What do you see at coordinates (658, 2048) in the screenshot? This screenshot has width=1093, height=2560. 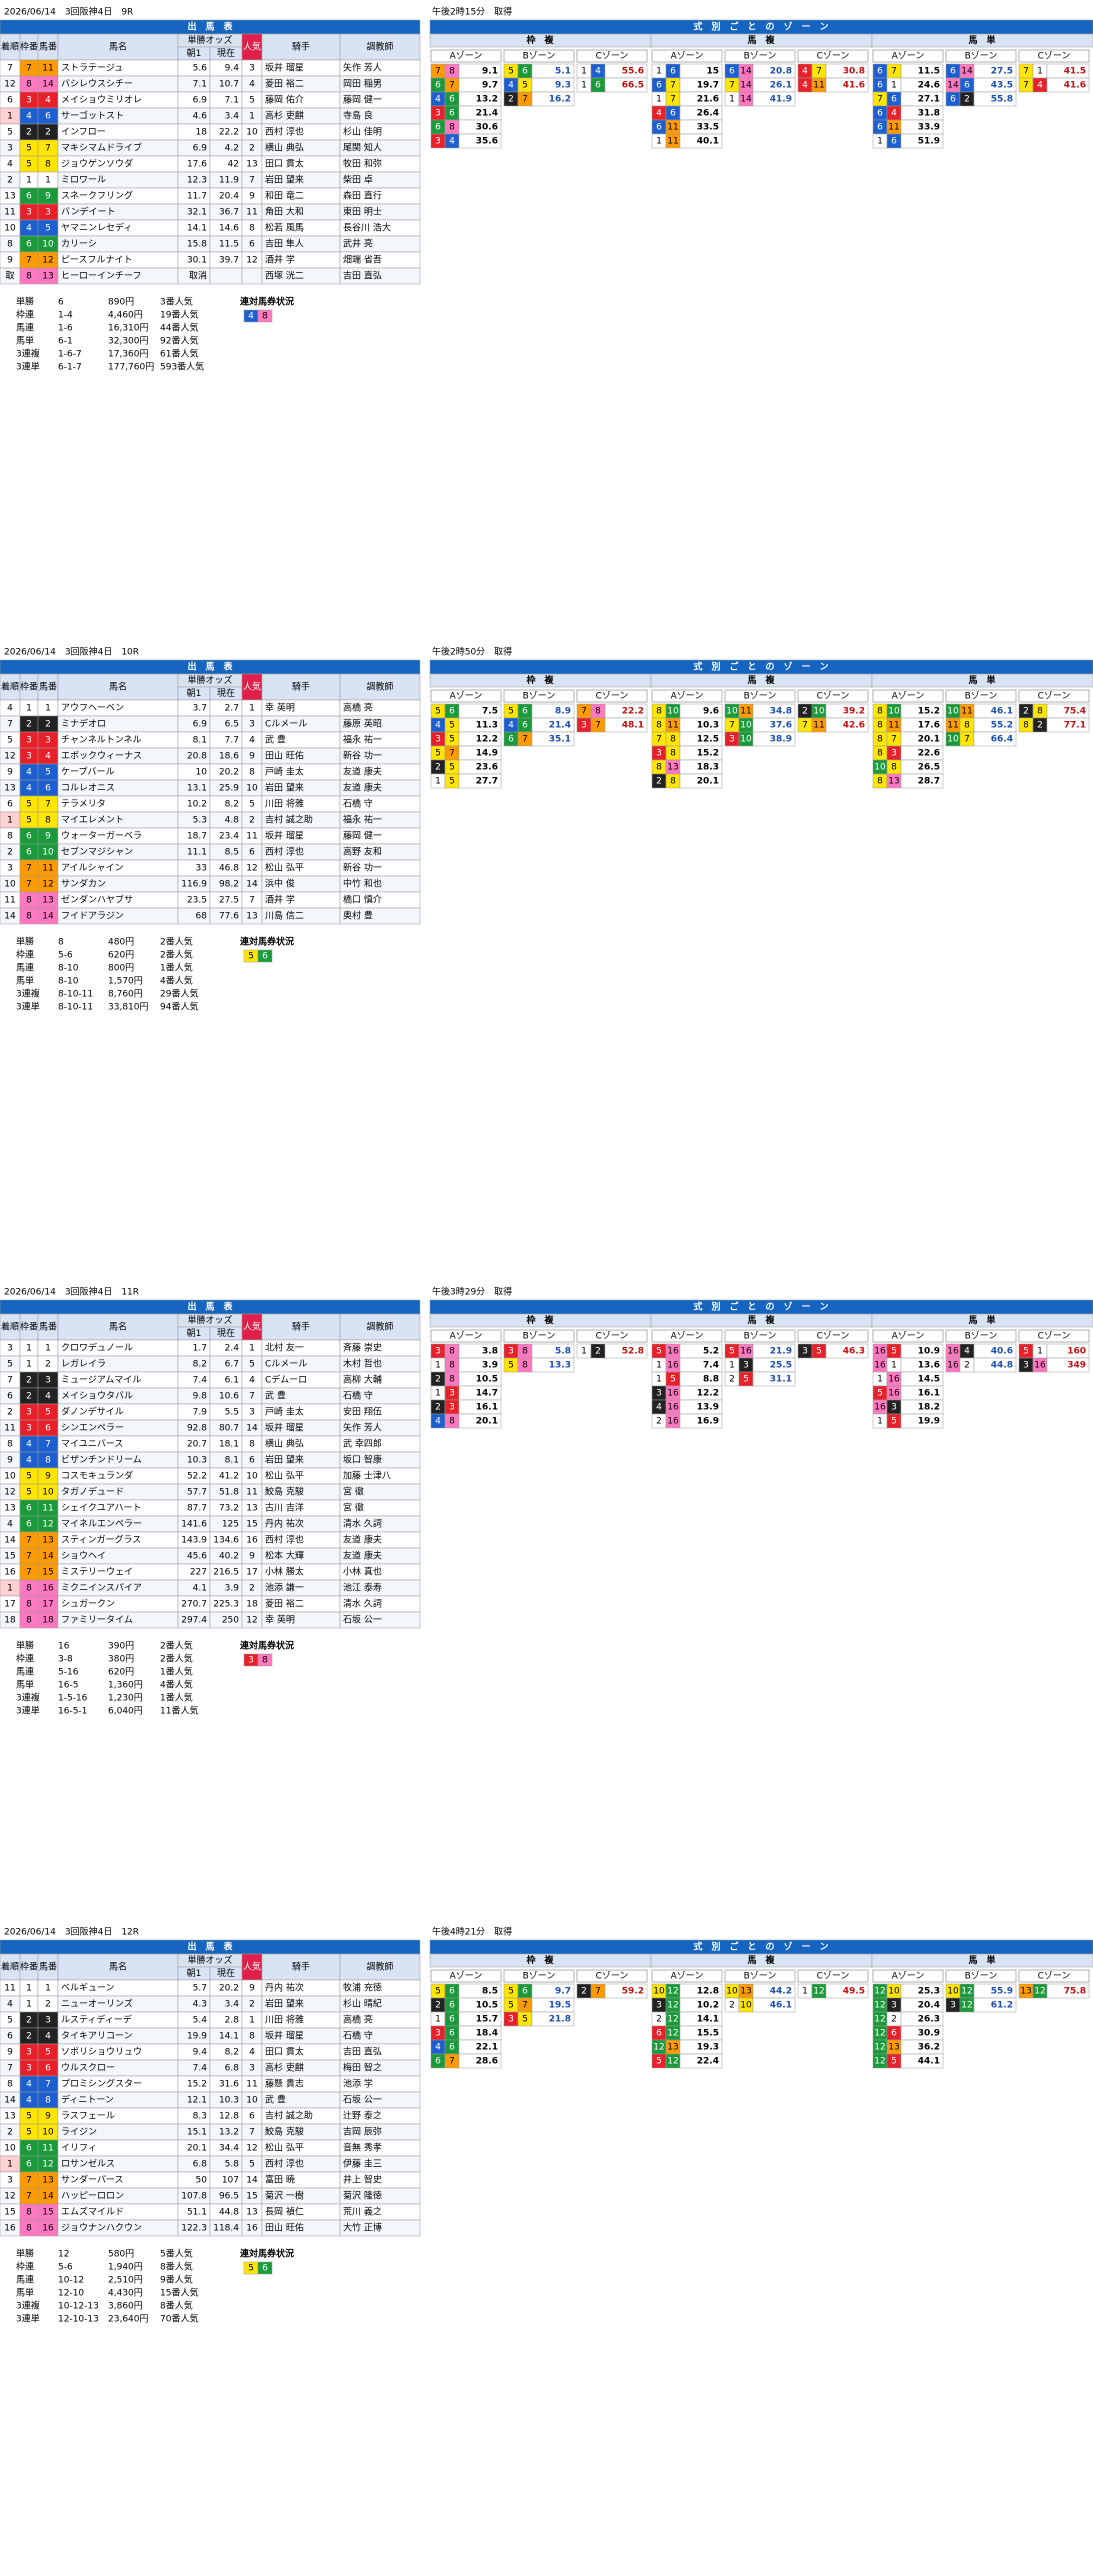 I see `zone-number: 12` at bounding box center [658, 2048].